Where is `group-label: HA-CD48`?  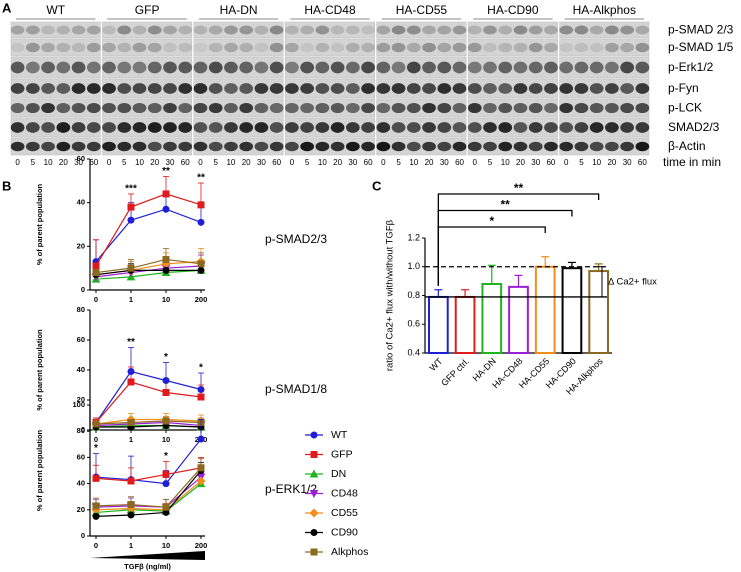
group-label: HA-CD48 is located at coordinates (330, 10).